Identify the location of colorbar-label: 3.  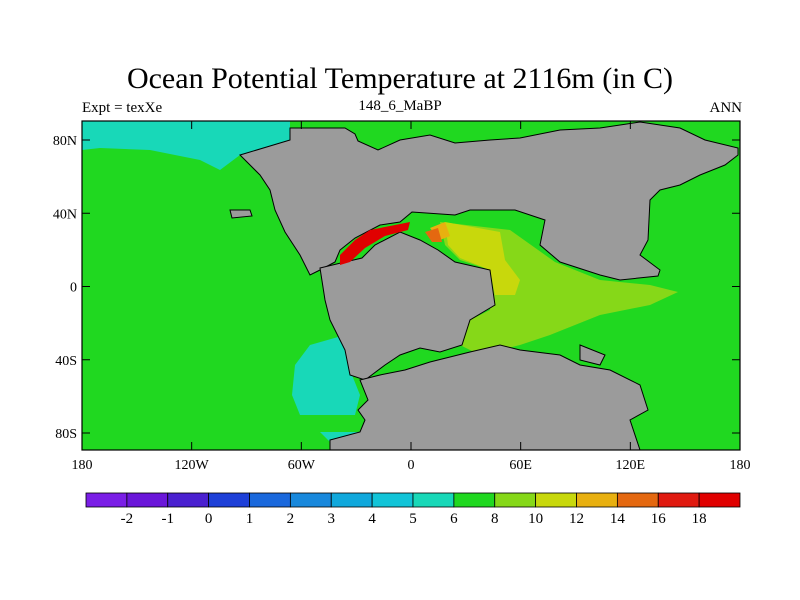
(332, 519).